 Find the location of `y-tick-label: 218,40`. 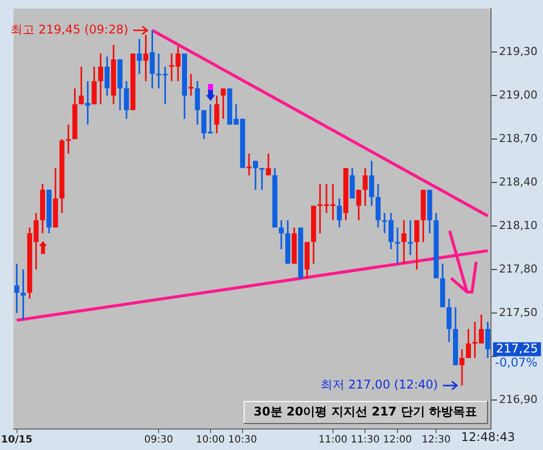

y-tick-label: 218,40 is located at coordinates (518, 181).